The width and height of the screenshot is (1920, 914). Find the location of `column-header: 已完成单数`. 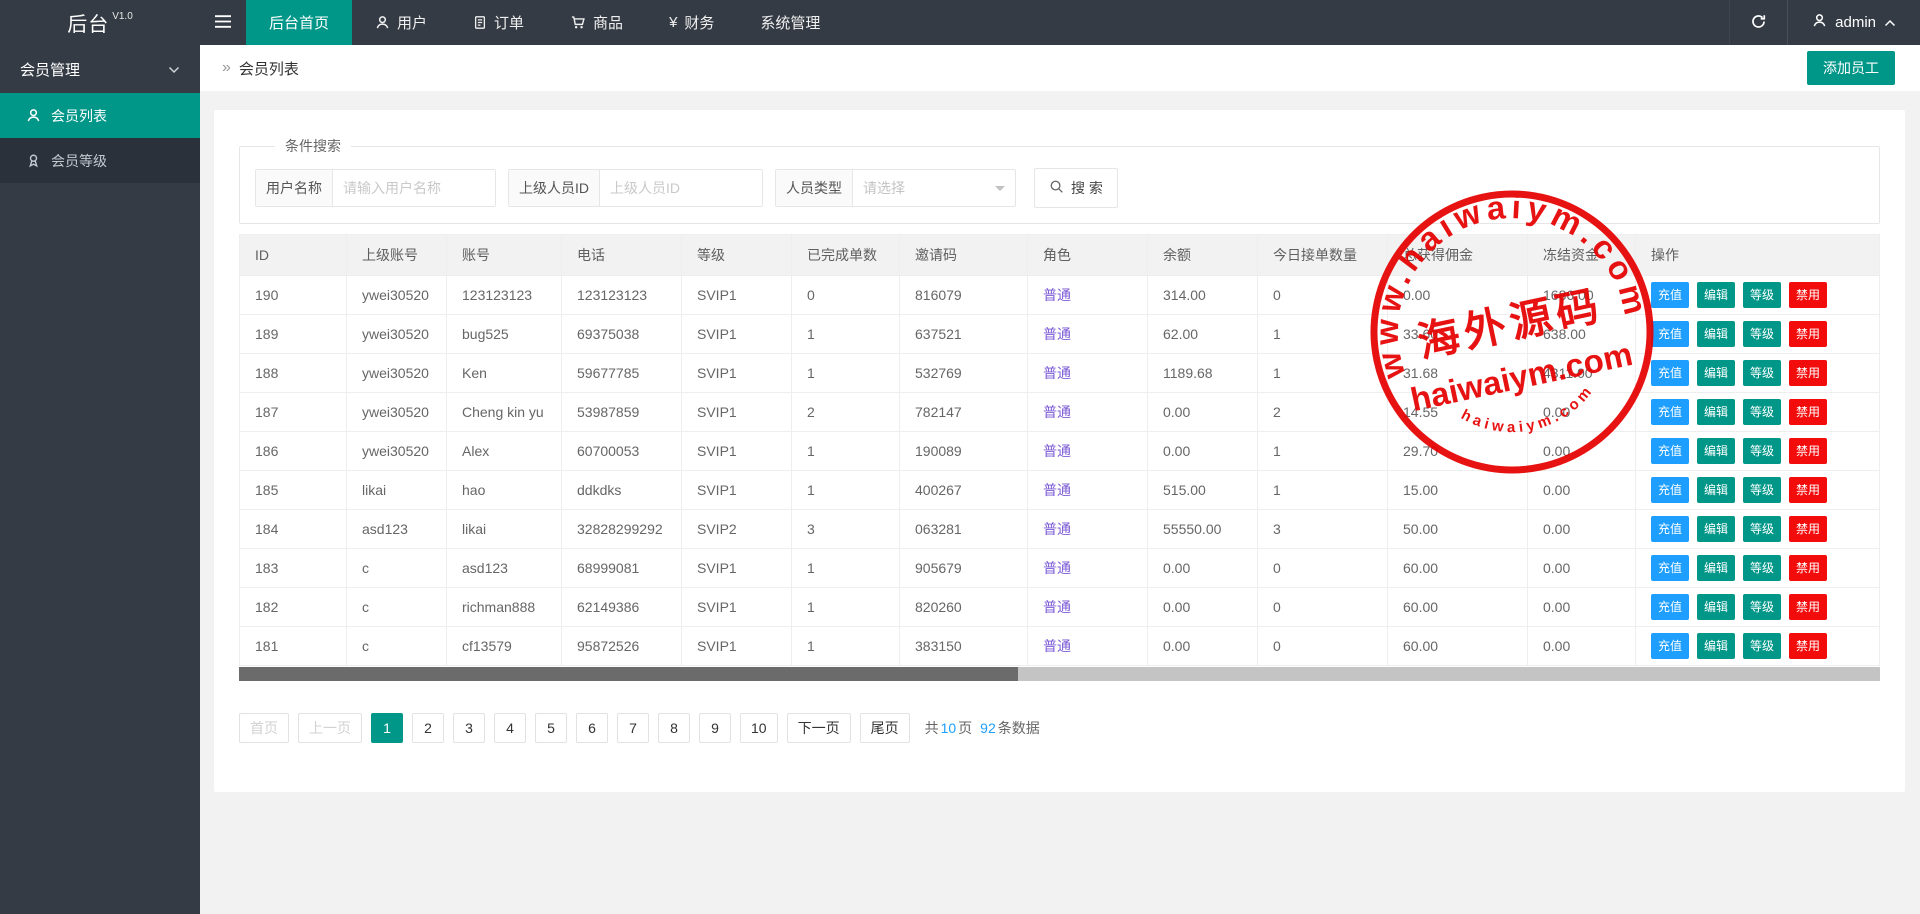

column-header: 已完成单数 is located at coordinates (845, 255).